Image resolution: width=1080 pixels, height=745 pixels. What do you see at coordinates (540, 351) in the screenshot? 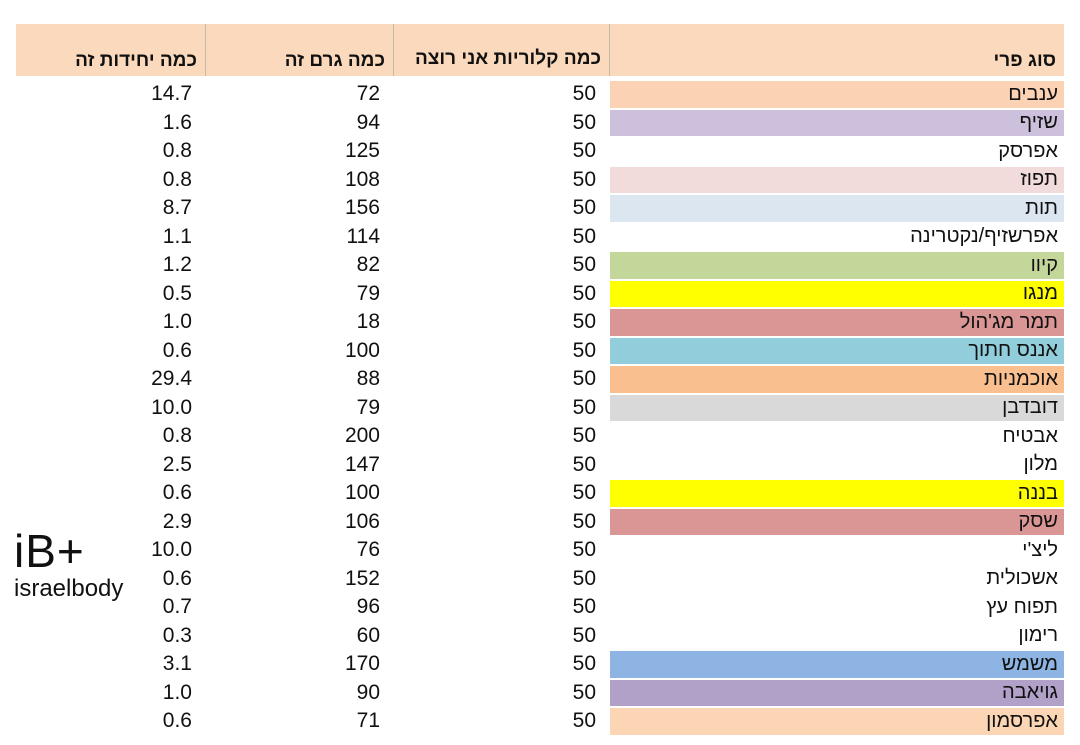
I see `table-row: 0.6 100 50 אננס חתוך` at bounding box center [540, 351].